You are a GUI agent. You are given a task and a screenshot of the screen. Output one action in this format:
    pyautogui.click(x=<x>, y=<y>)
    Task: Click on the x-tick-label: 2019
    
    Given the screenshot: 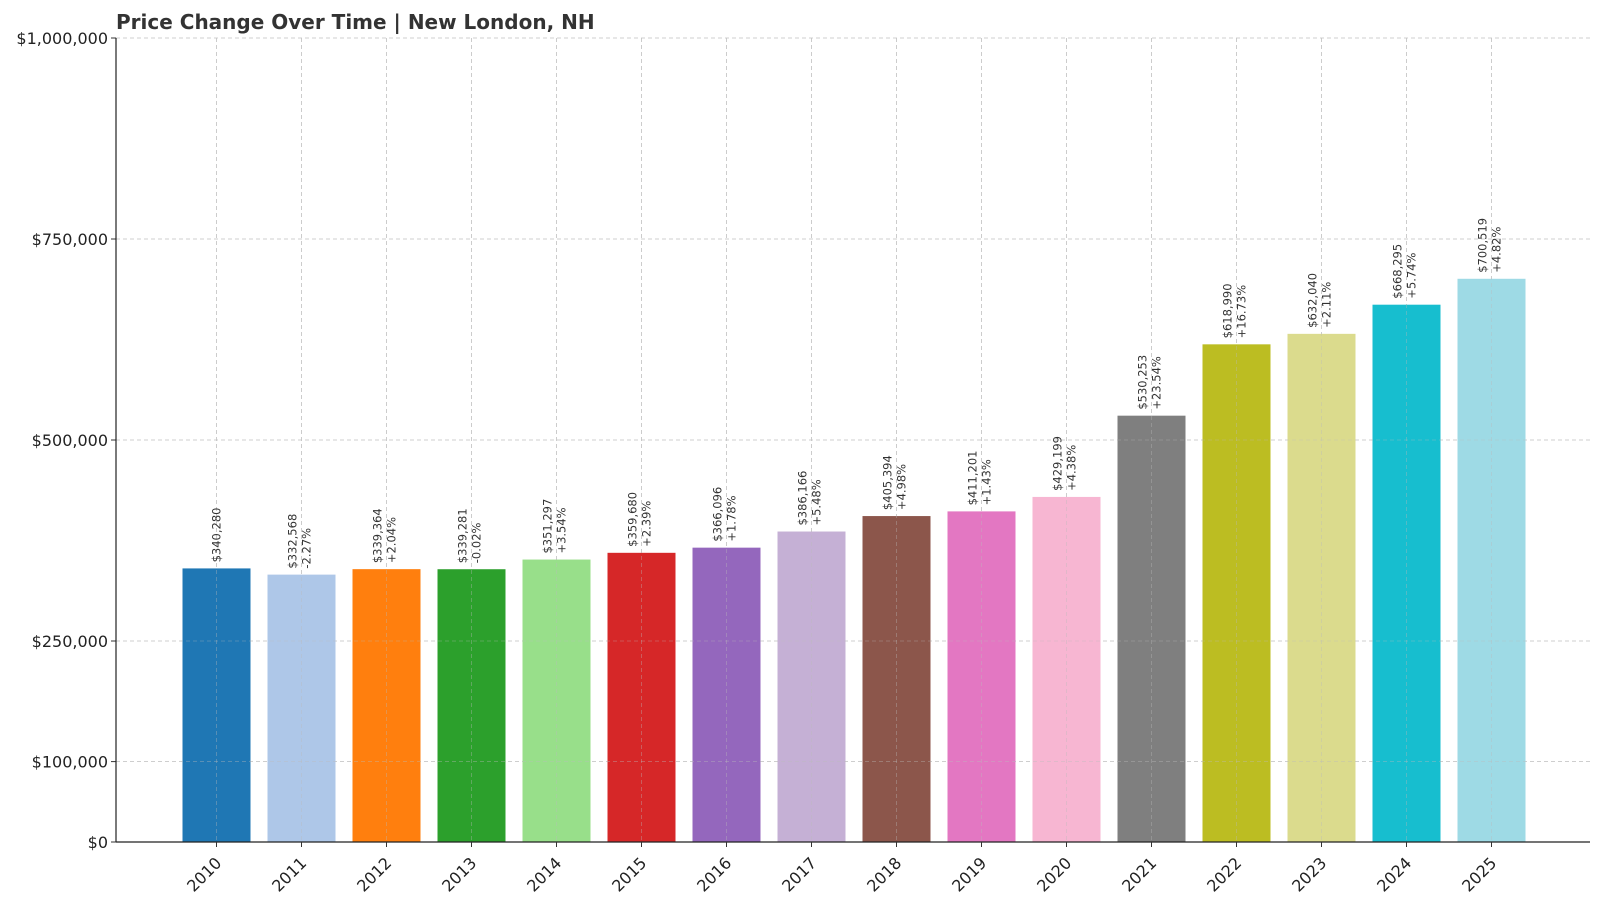 What is the action you would take?
    pyautogui.click(x=969, y=874)
    